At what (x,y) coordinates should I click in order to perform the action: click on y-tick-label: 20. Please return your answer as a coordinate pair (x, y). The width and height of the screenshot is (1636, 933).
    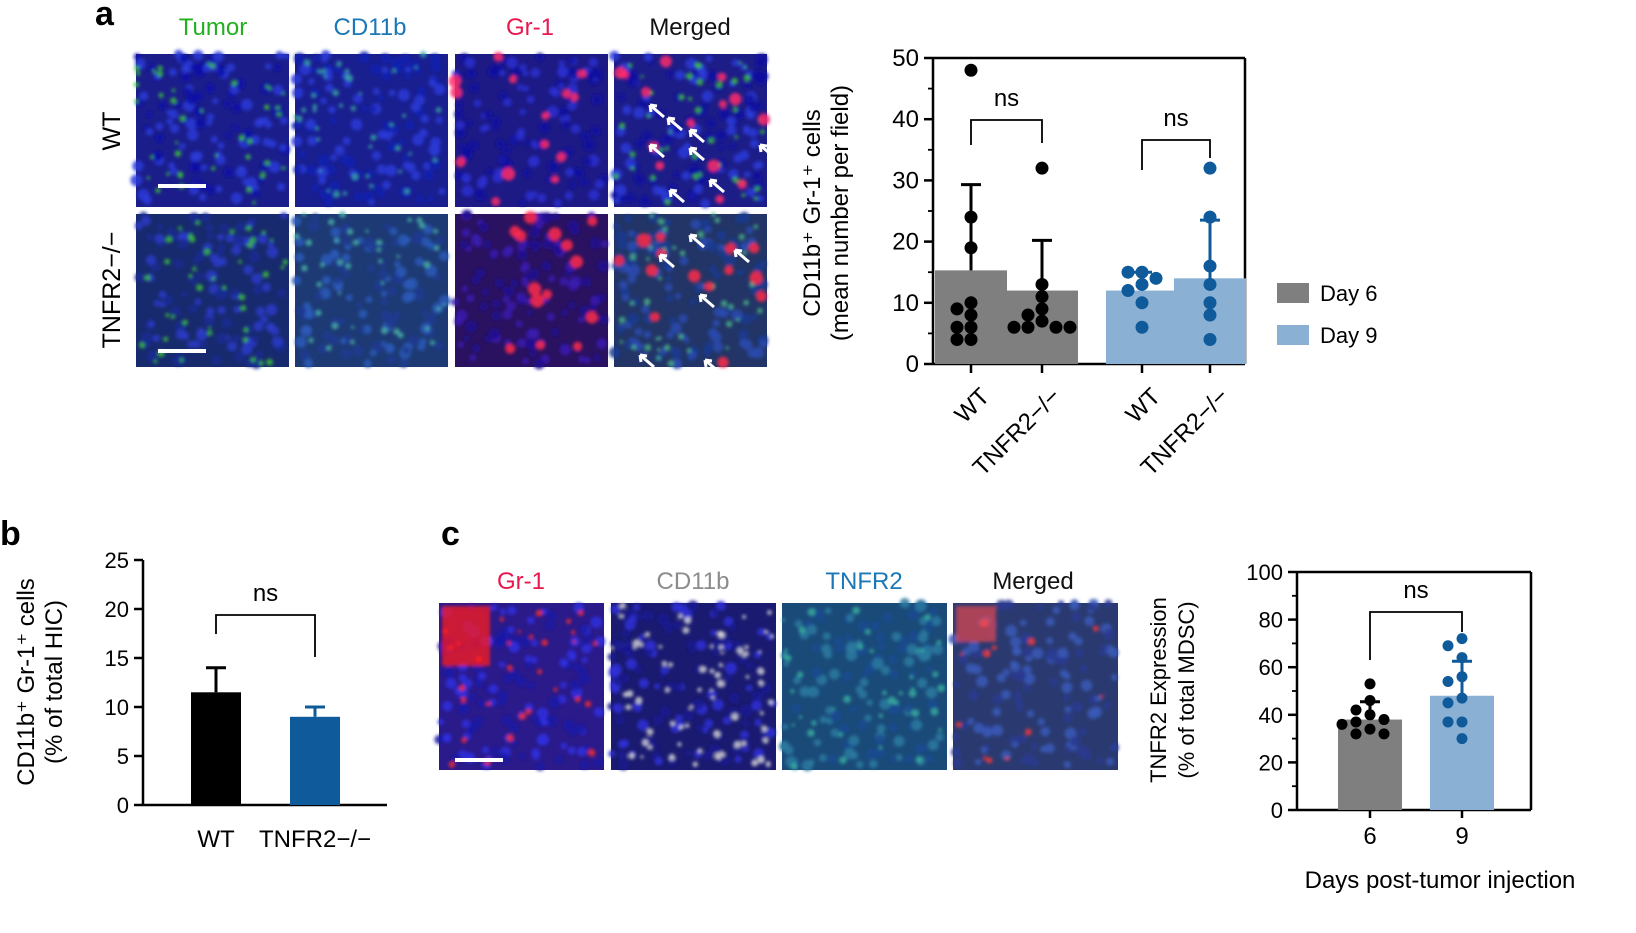
    Looking at the image, I should click on (117, 609).